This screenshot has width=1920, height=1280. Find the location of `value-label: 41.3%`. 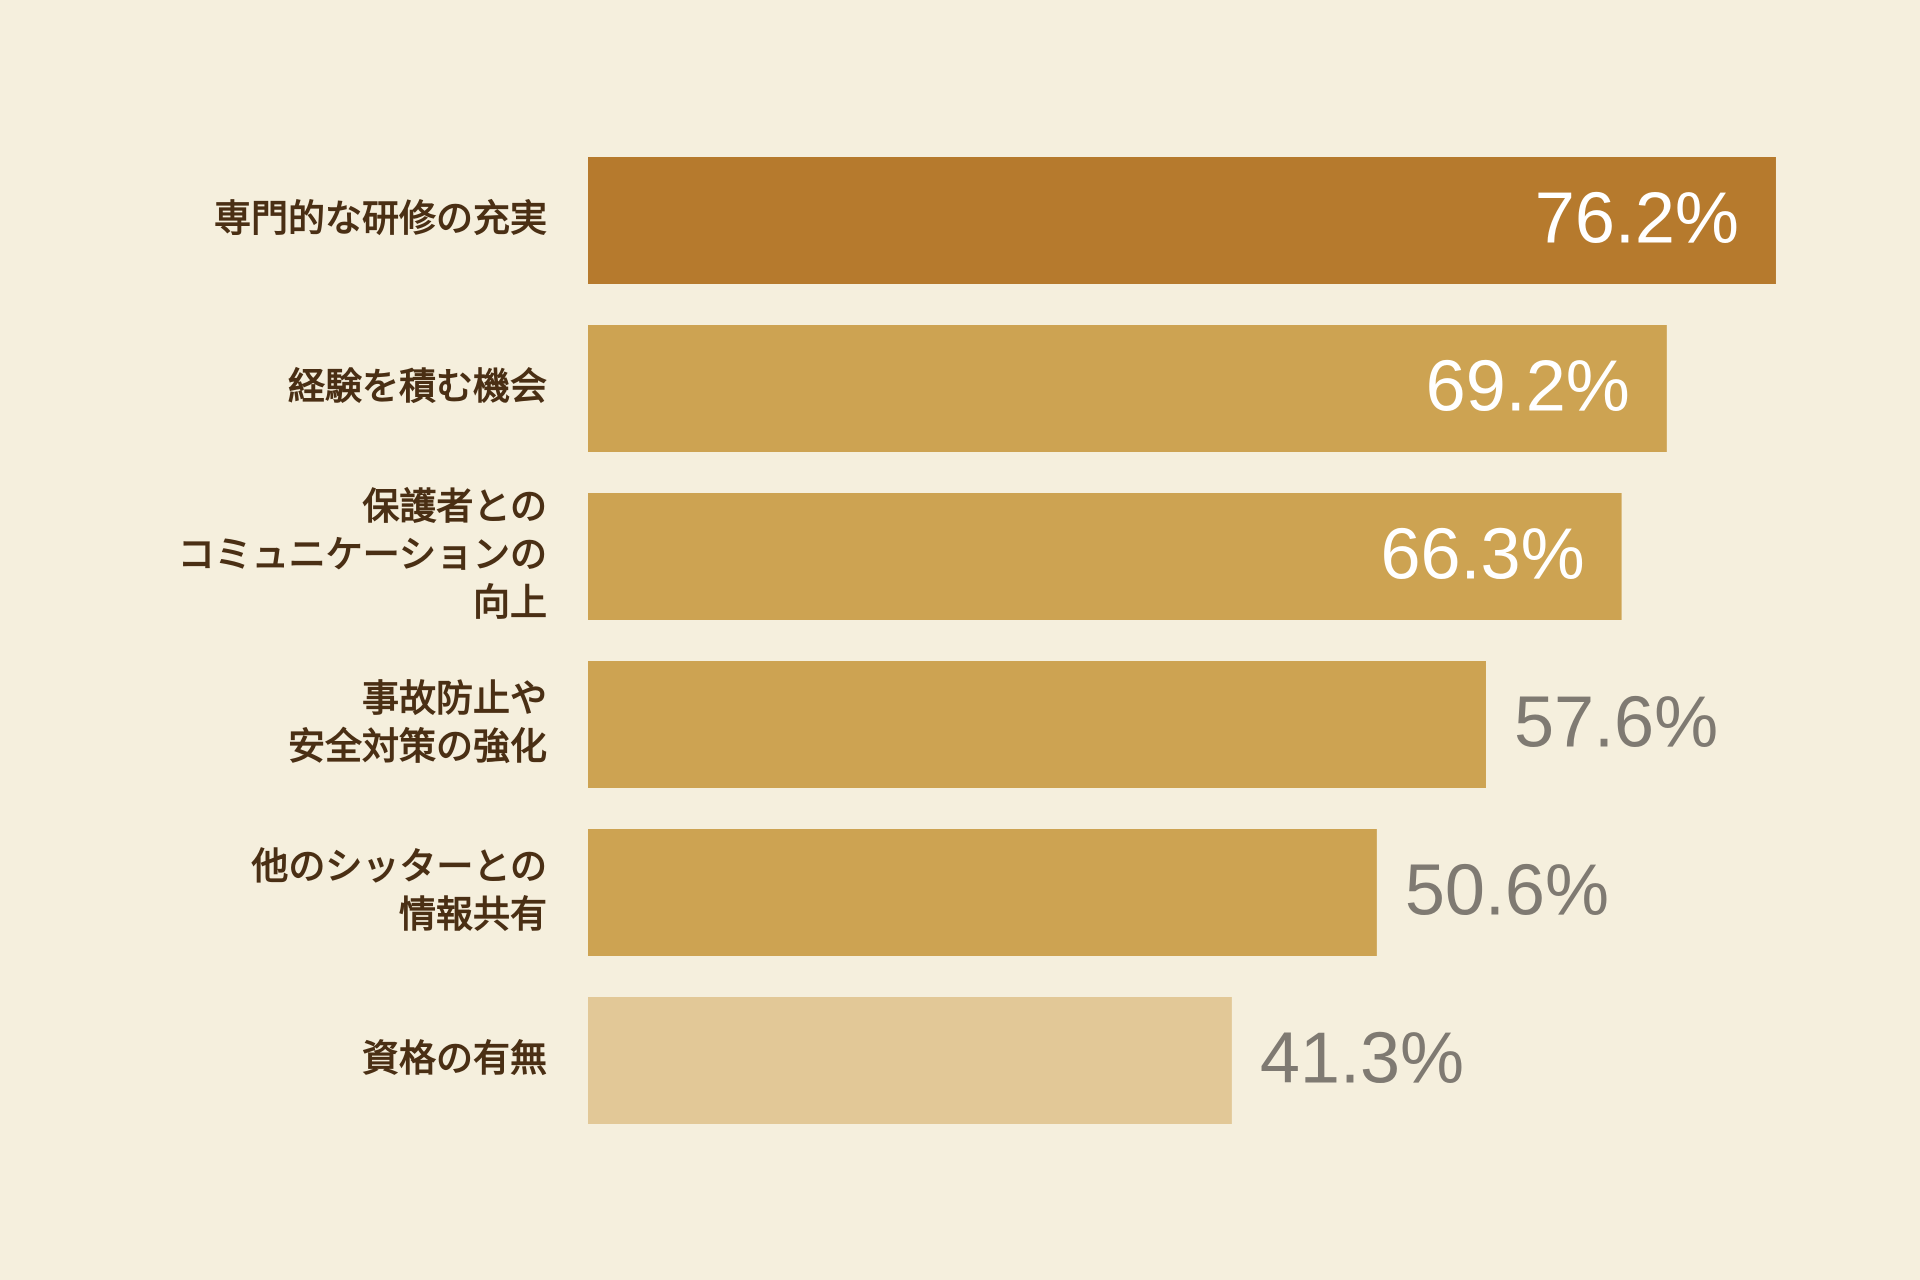

value-label: 41.3% is located at coordinates (1362, 1059).